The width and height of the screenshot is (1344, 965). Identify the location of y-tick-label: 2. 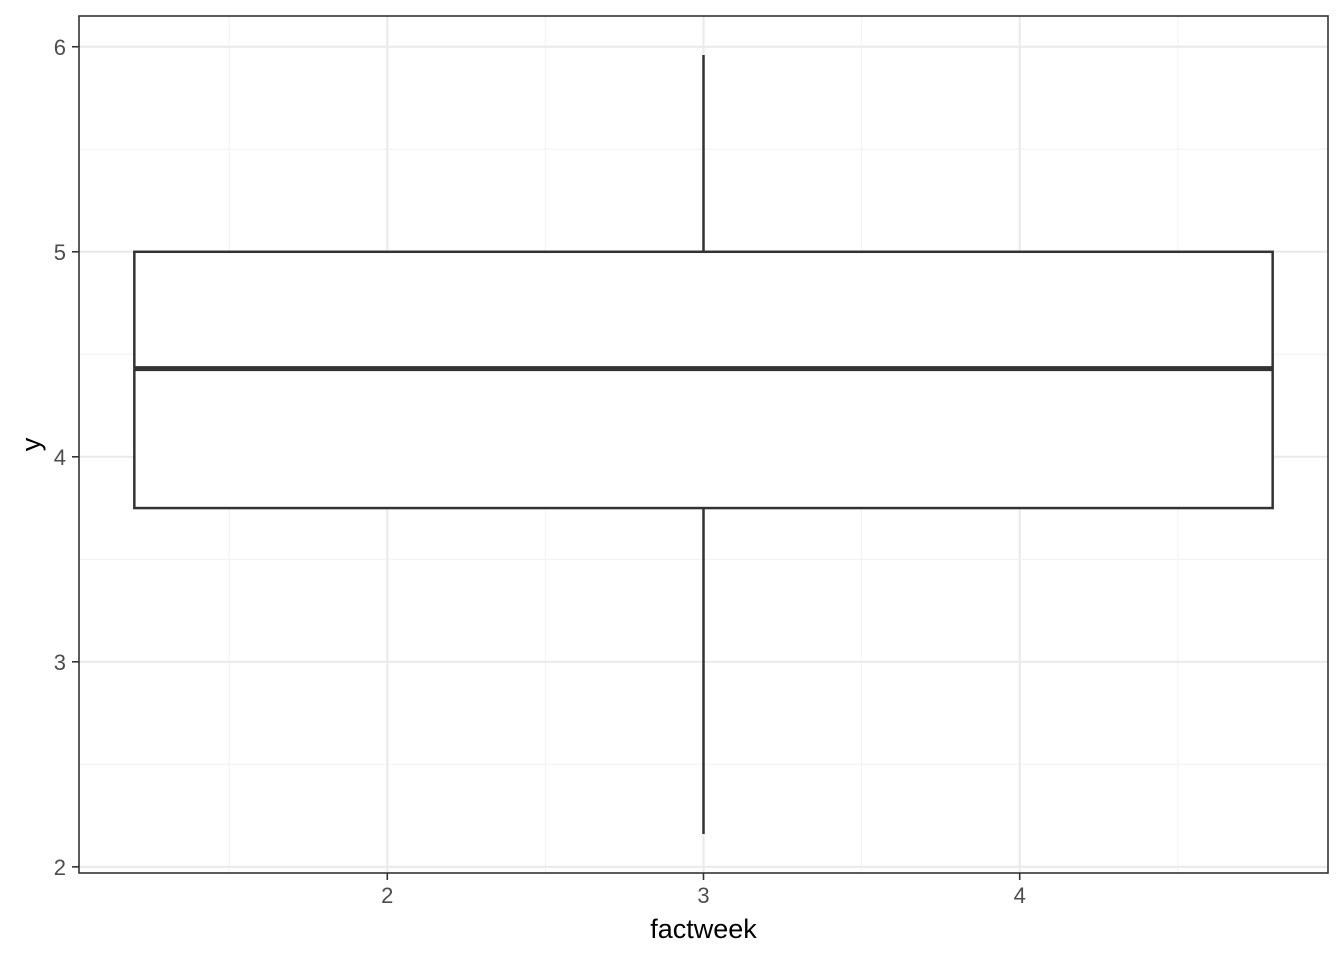
(60, 867).